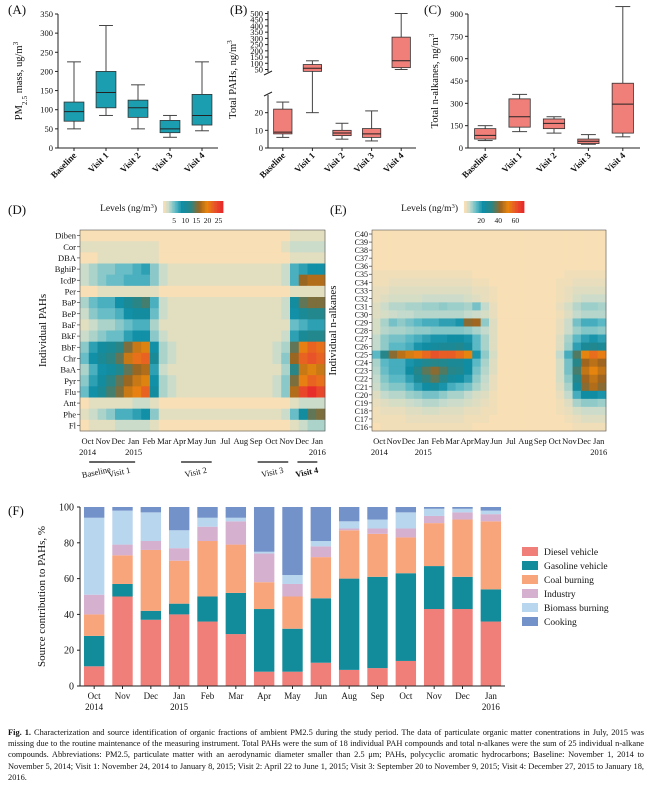 Image resolution: width=651 pixels, height=792 pixels. I want to click on bar-segment-biomass-burning, so click(122, 527).